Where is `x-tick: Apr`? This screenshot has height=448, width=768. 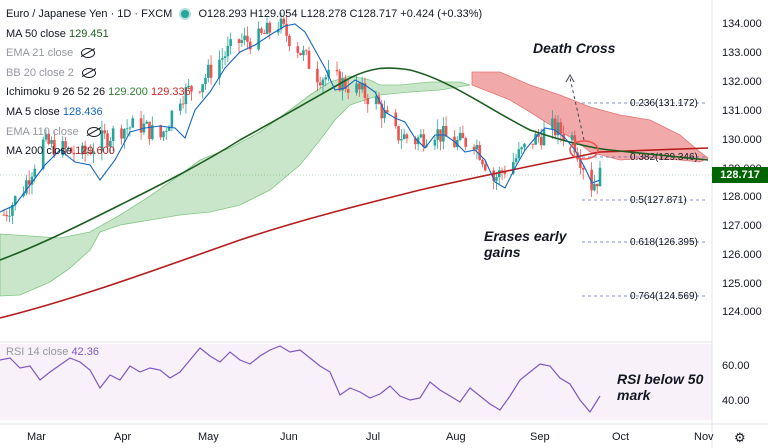 x-tick: Apr is located at coordinates (122, 437).